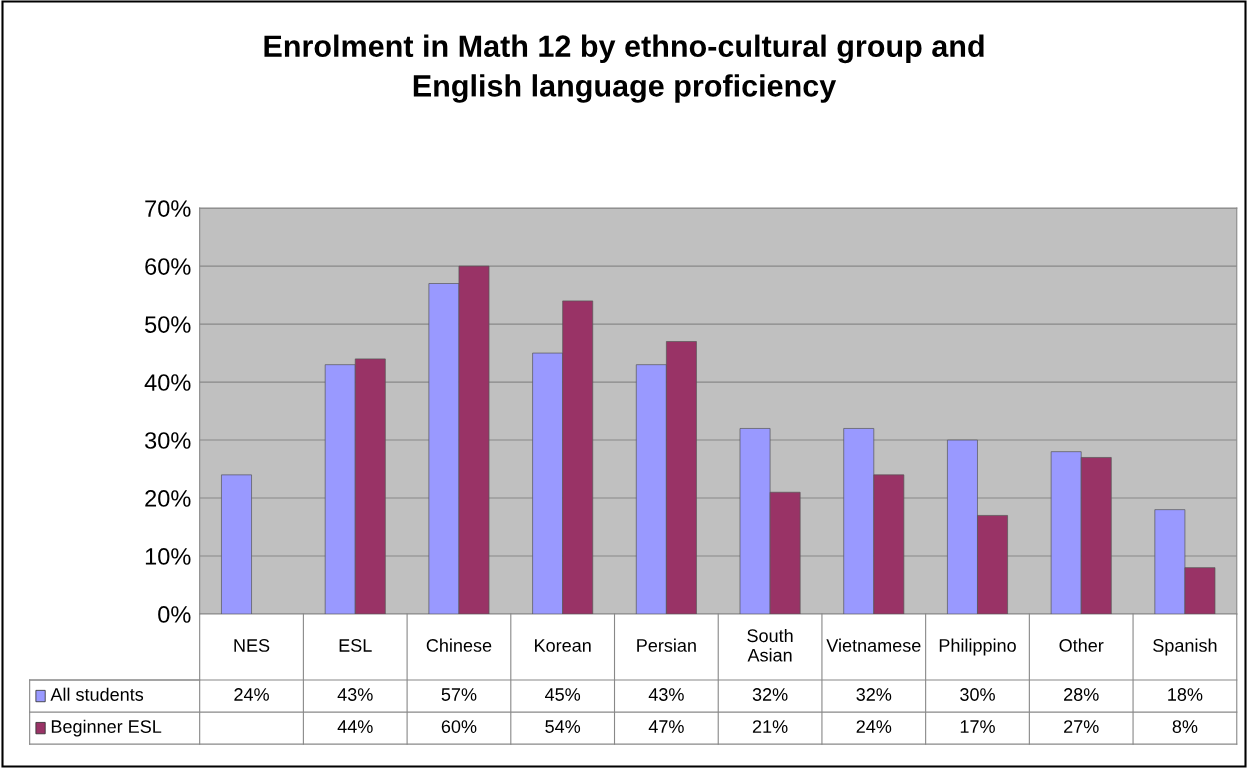 This screenshot has width=1248, height=768. What do you see at coordinates (770, 645) in the screenshot?
I see `x-tick-label: South Asian` at bounding box center [770, 645].